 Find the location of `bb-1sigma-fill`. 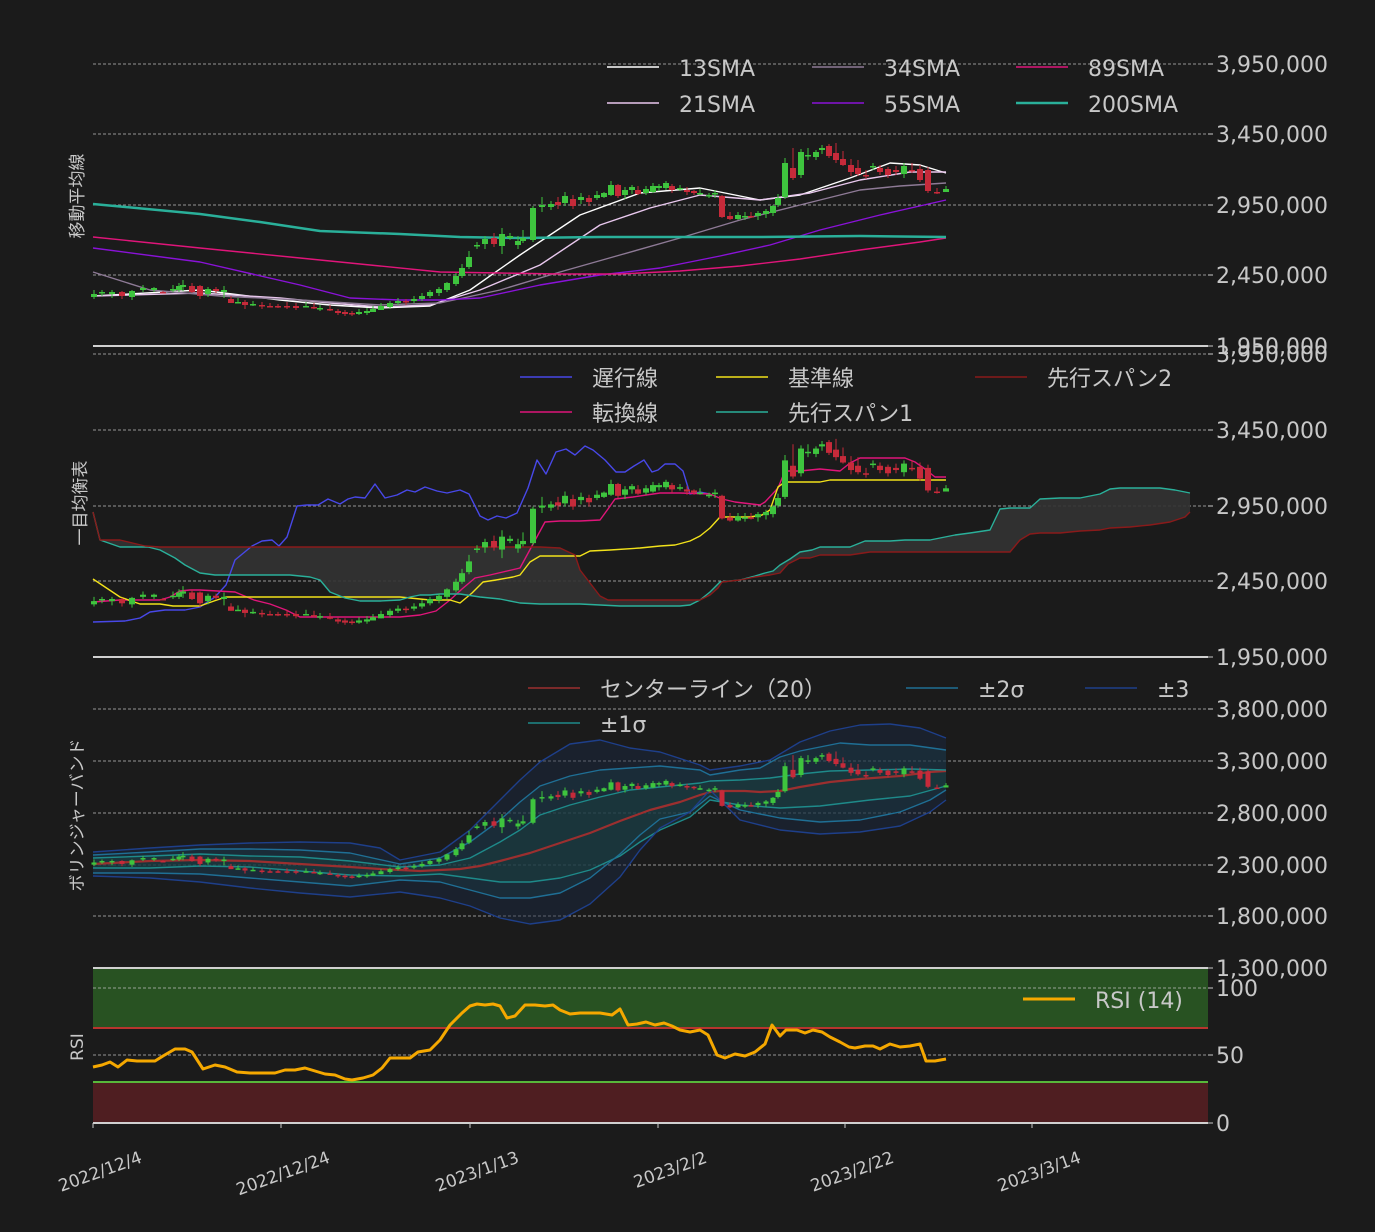

bb-1sigma-fill is located at coordinates (519, 825).